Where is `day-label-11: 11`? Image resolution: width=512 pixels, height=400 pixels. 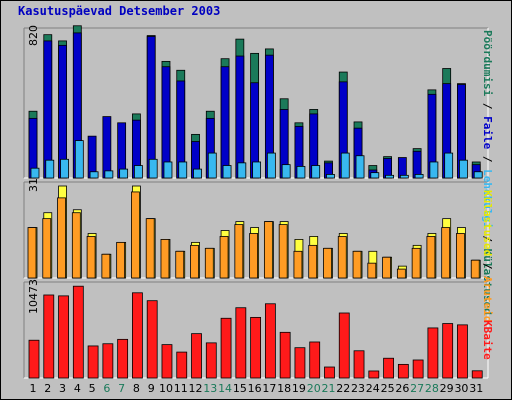 day-label-11: 11 is located at coordinates (181, 388).